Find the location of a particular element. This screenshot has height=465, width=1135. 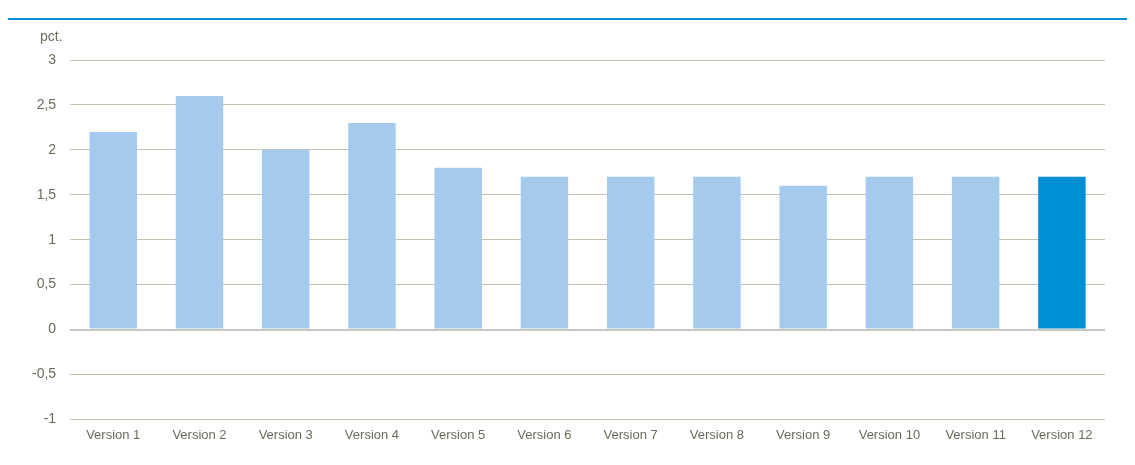

x-tick-label: Version 1 is located at coordinates (113, 434).